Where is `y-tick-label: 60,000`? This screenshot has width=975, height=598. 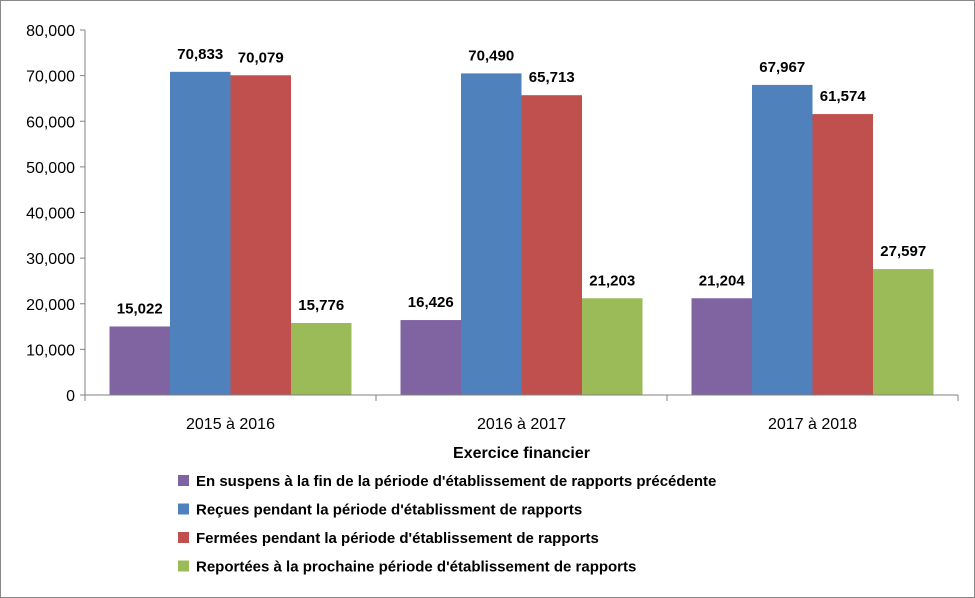
y-tick-label: 60,000 is located at coordinates (50, 122).